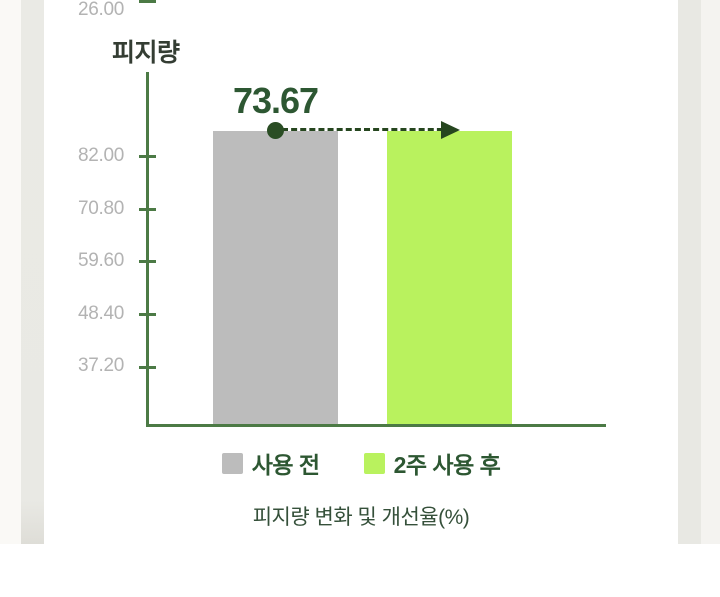 This screenshot has width=720, height=597. Describe the element at coordinates (100, 10) in the screenshot. I see `y-tick-label: 26.00` at that location.